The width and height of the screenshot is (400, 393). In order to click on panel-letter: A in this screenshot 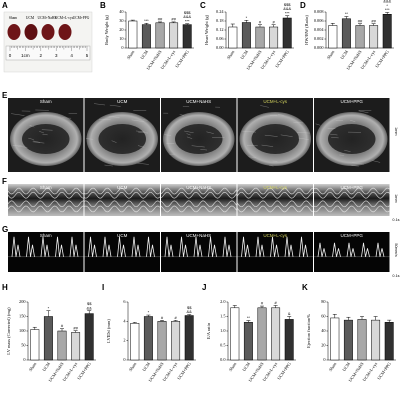, I will do `click(5, 5)`.